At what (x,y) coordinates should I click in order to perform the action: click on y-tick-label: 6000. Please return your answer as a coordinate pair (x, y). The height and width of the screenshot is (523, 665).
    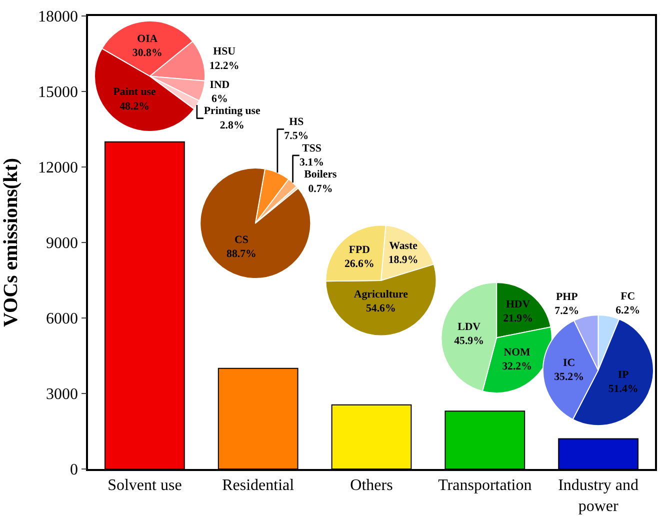
    Looking at the image, I should click on (62, 319).